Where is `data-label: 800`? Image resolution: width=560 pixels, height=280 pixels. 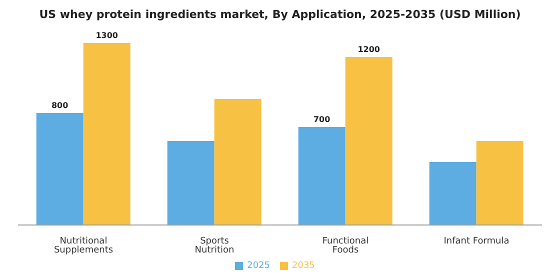 data-label: 800 is located at coordinates (60, 105).